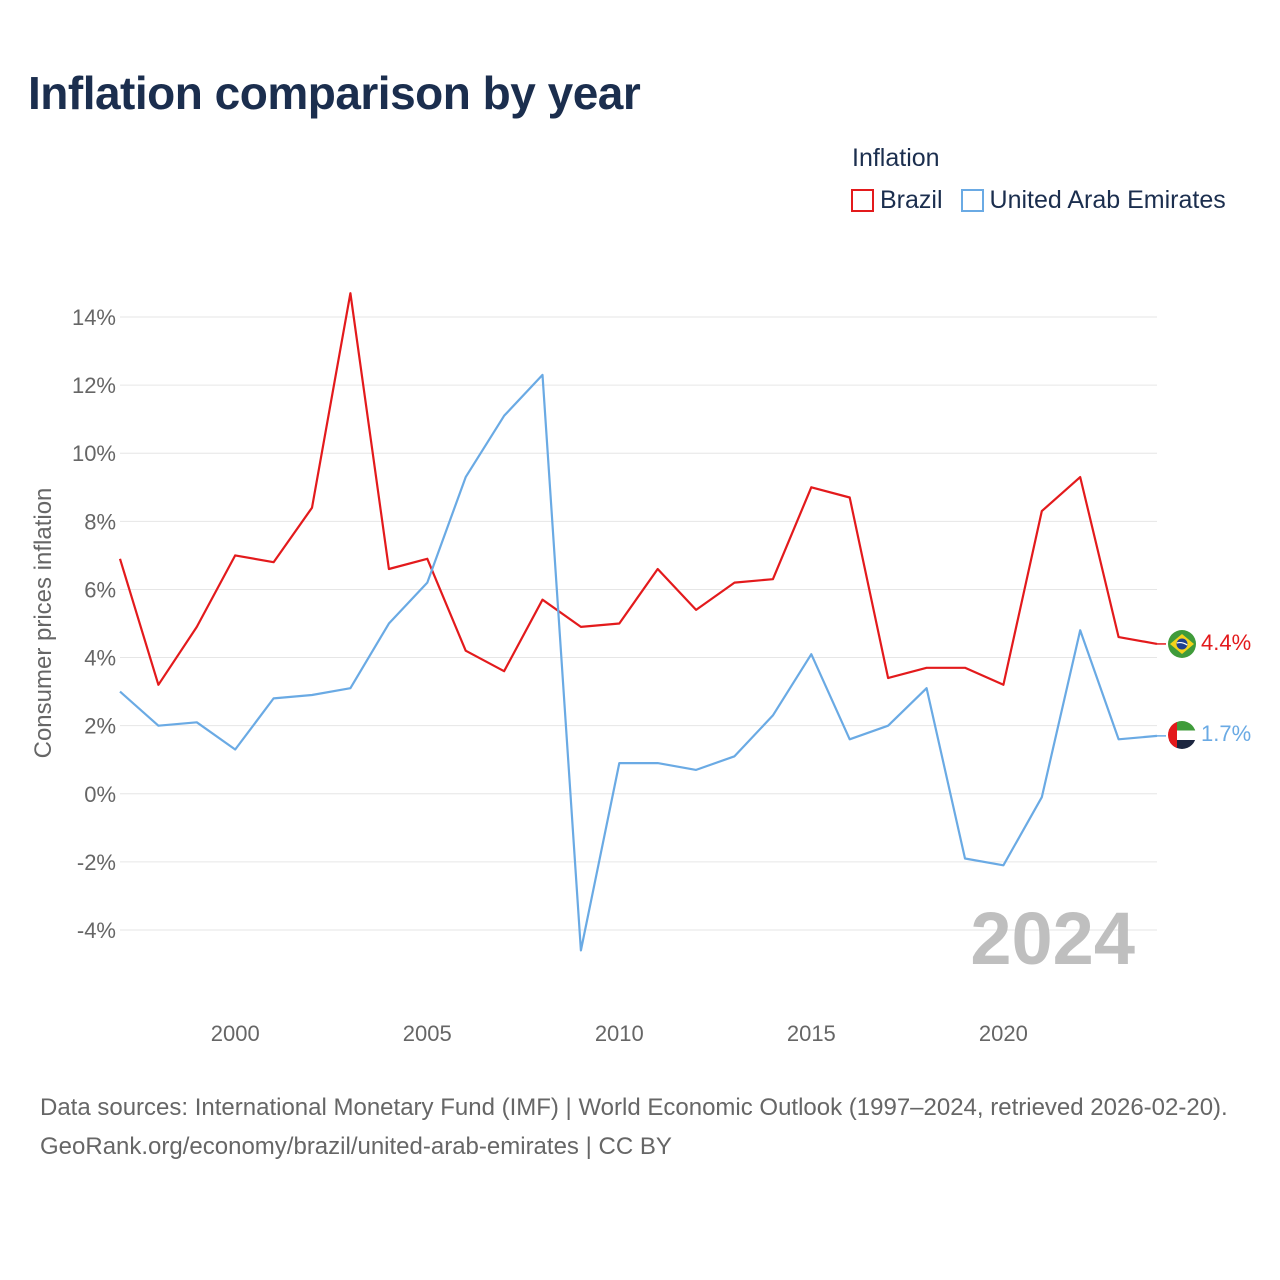  I want to click on x-tick-label: 2005, so click(427, 1033).